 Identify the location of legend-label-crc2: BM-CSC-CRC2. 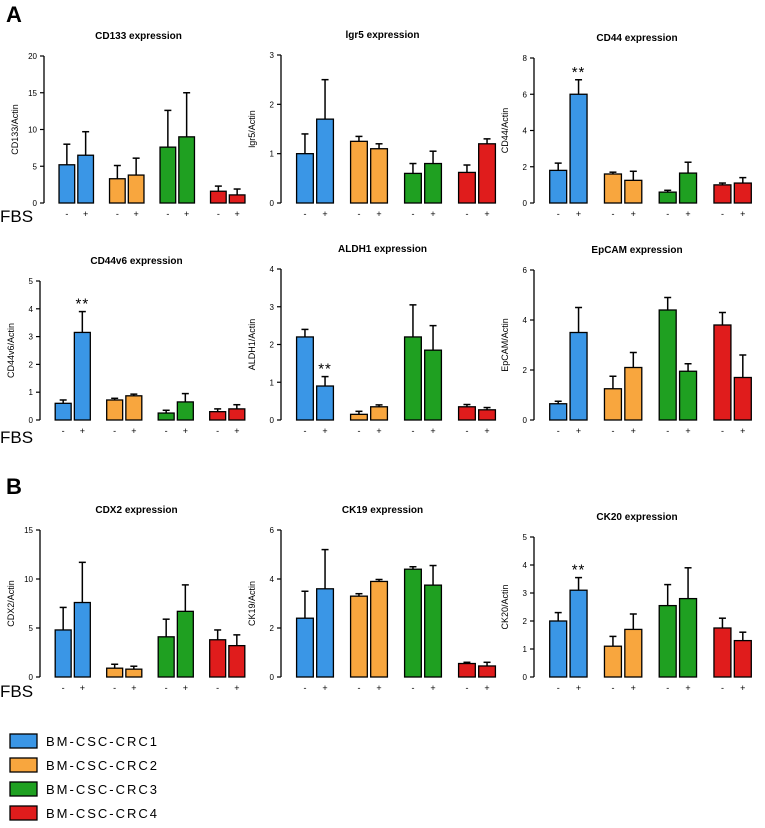
(102, 765).